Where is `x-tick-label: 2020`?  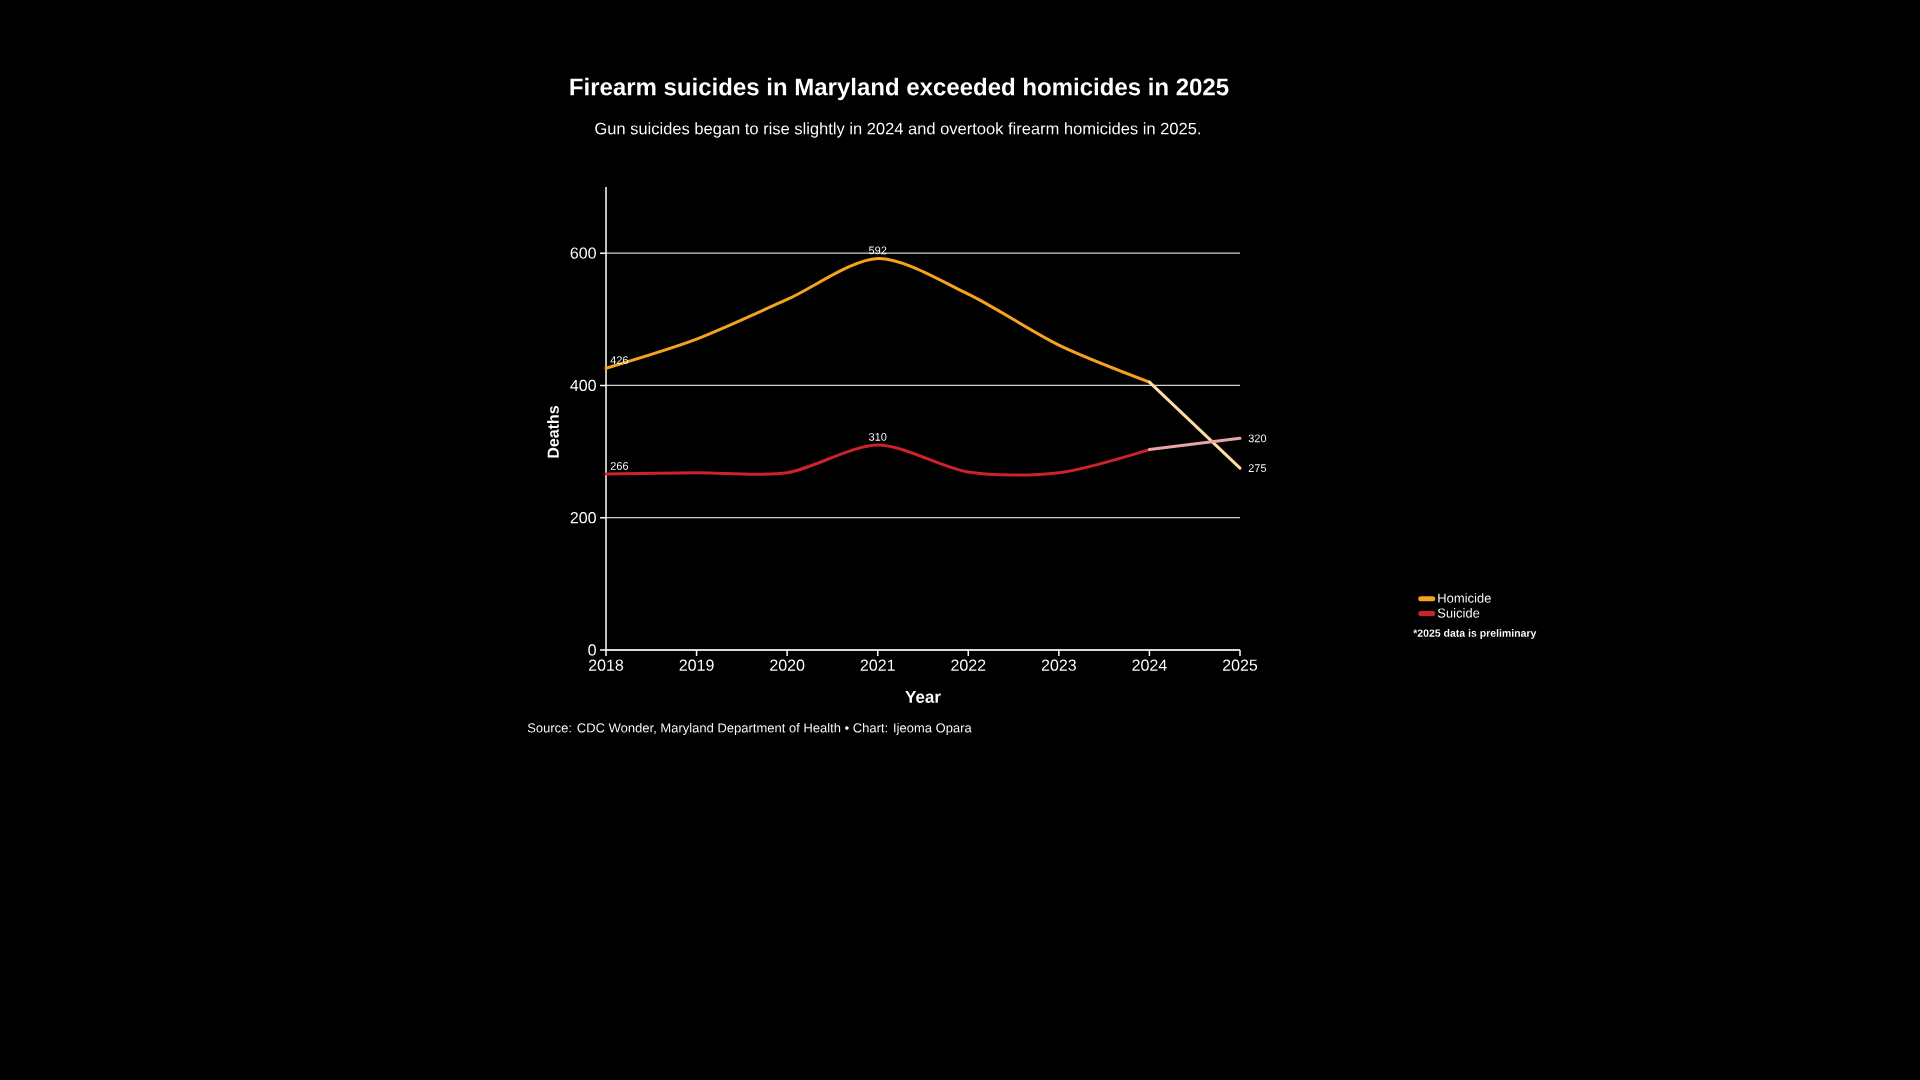 x-tick-label: 2020 is located at coordinates (787, 665).